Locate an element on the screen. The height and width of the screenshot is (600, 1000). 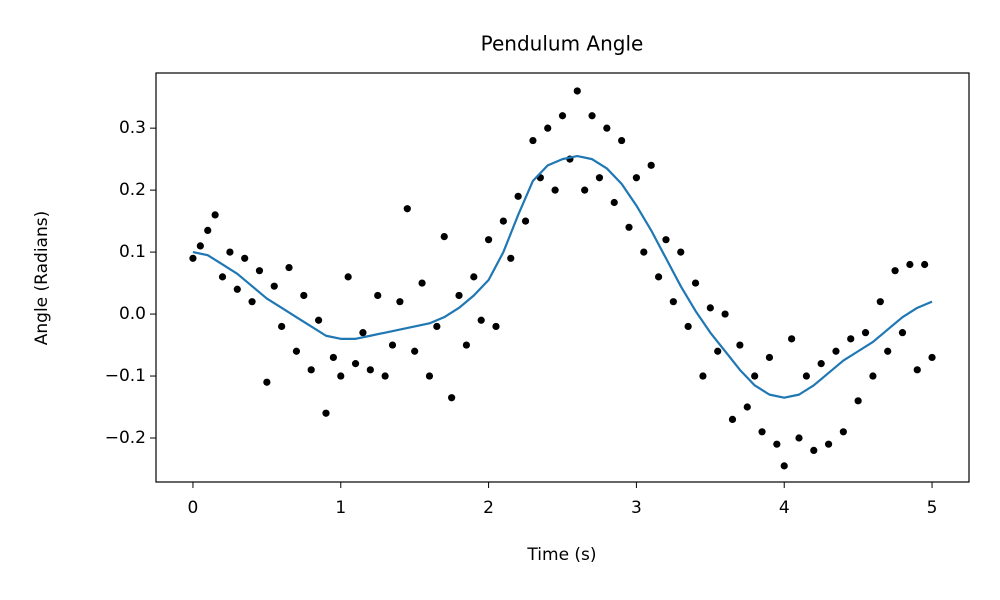
chart-title: Pendulum Angle is located at coordinates (562, 44).